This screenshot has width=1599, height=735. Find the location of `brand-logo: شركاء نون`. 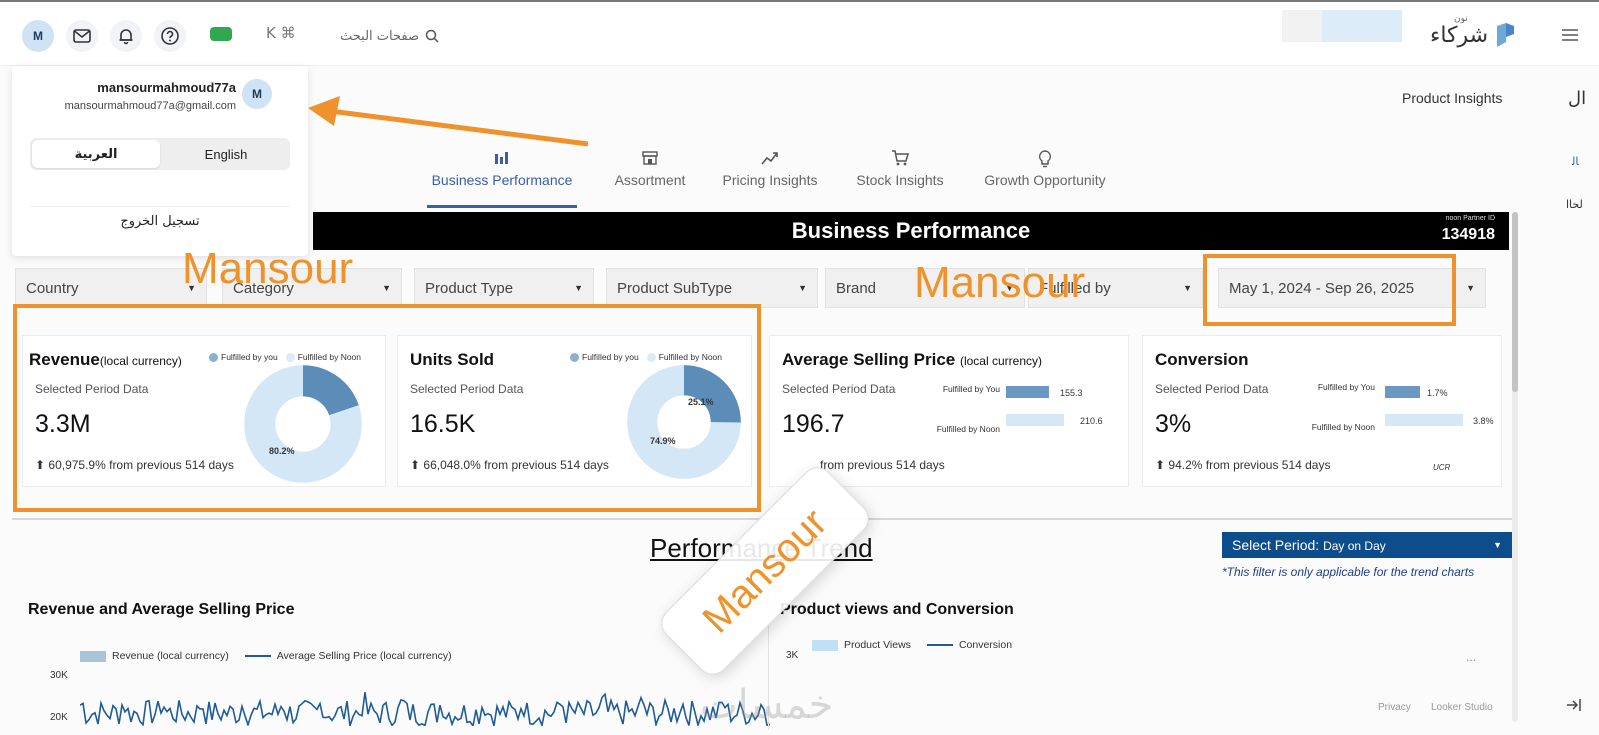

brand-logo: شركاء نون is located at coordinates (1473, 31).